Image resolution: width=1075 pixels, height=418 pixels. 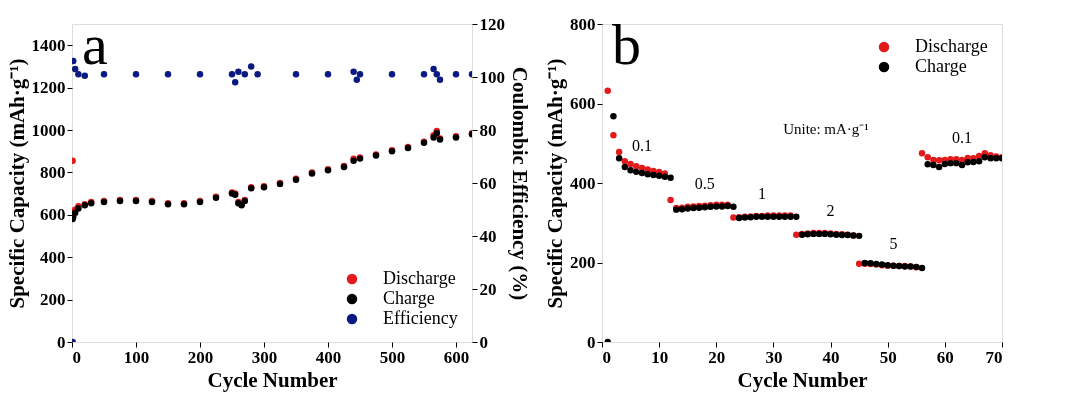 I want to click on x-tick-label: 10, so click(x=660, y=357).